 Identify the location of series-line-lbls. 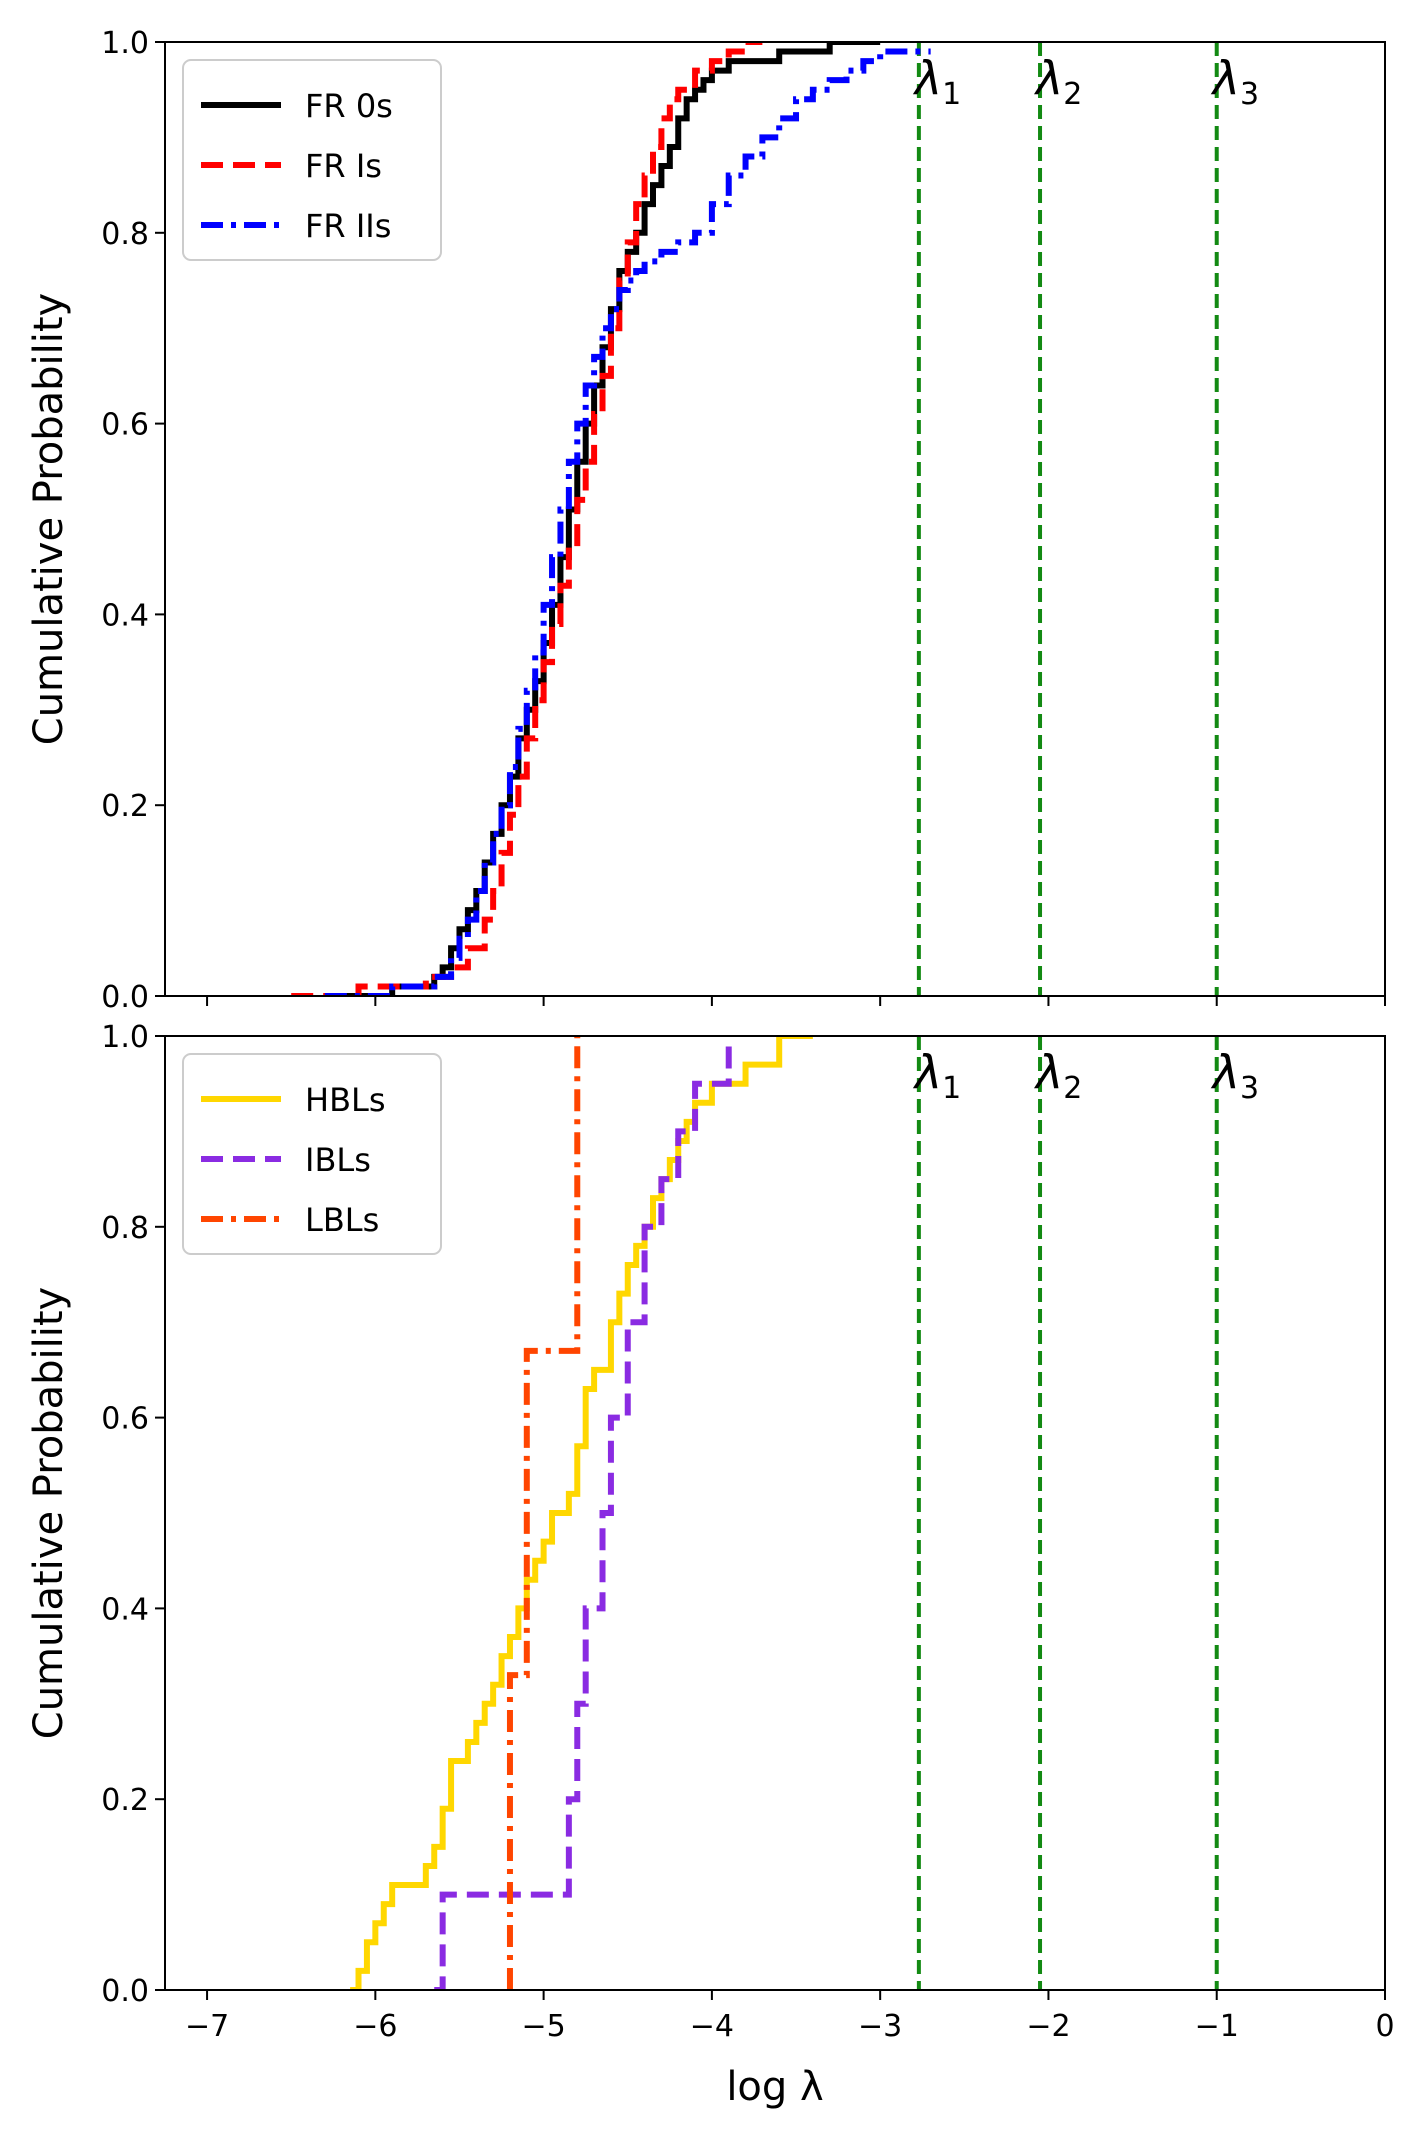
(543, 1513).